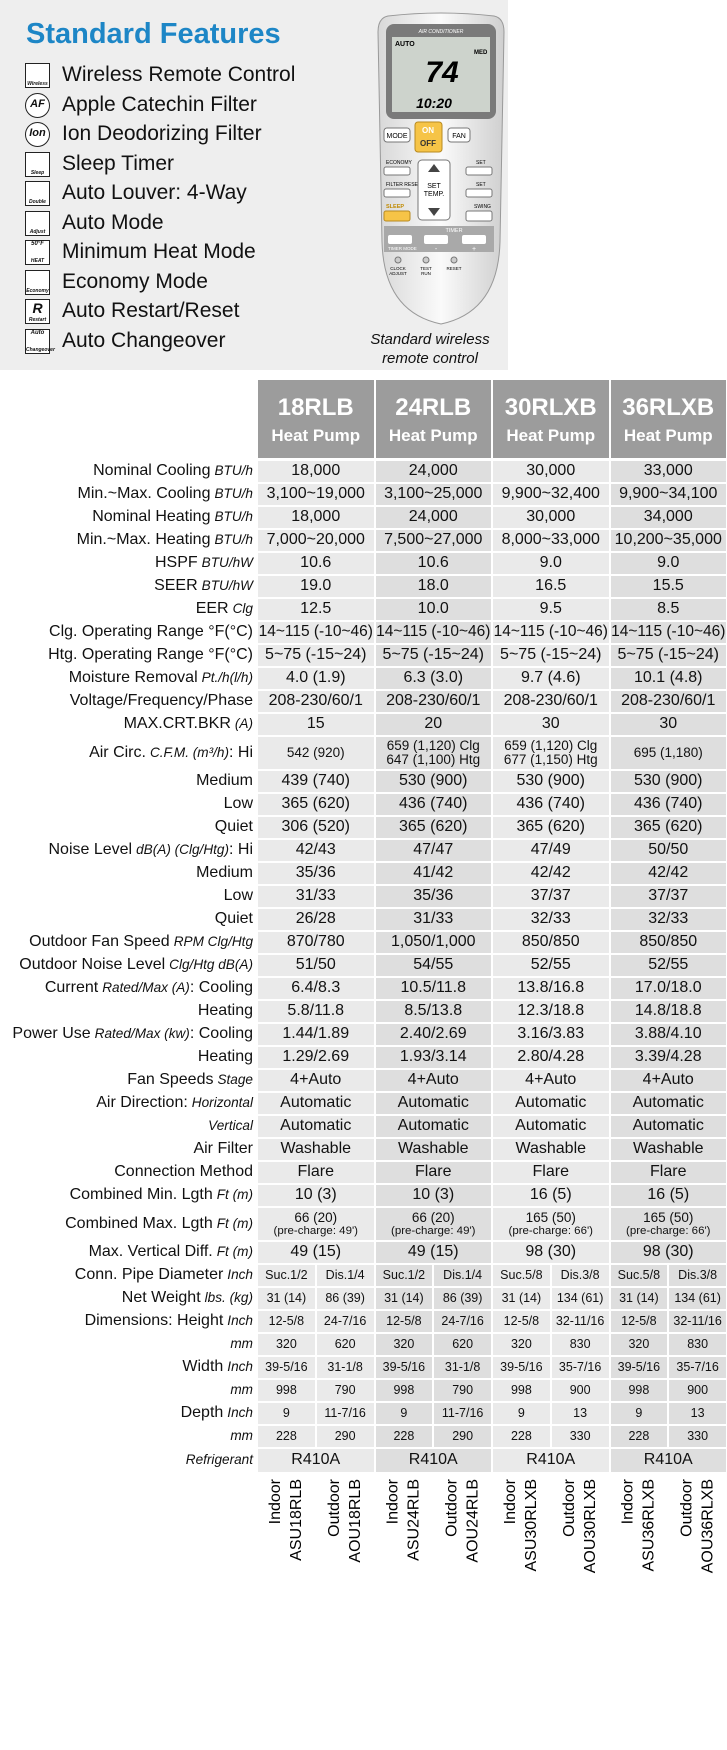 The image size is (727, 1750). I want to click on table-cell: 13, so click(697, 1413).